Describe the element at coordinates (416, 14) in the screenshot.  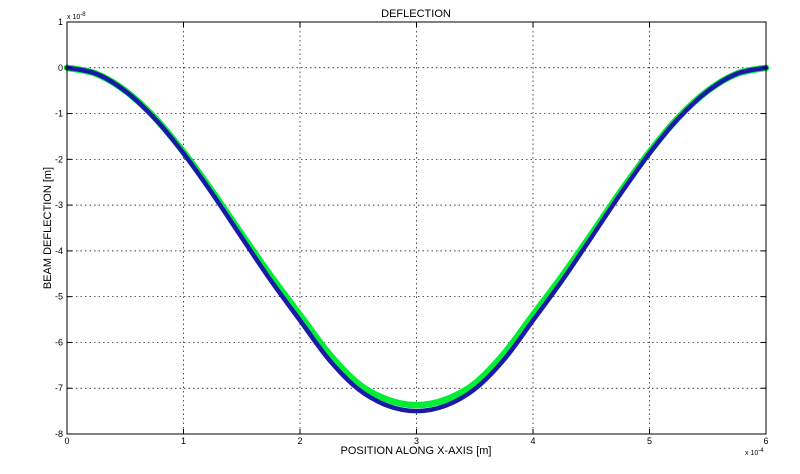
I see `chart-title: DEFLECTION` at that location.